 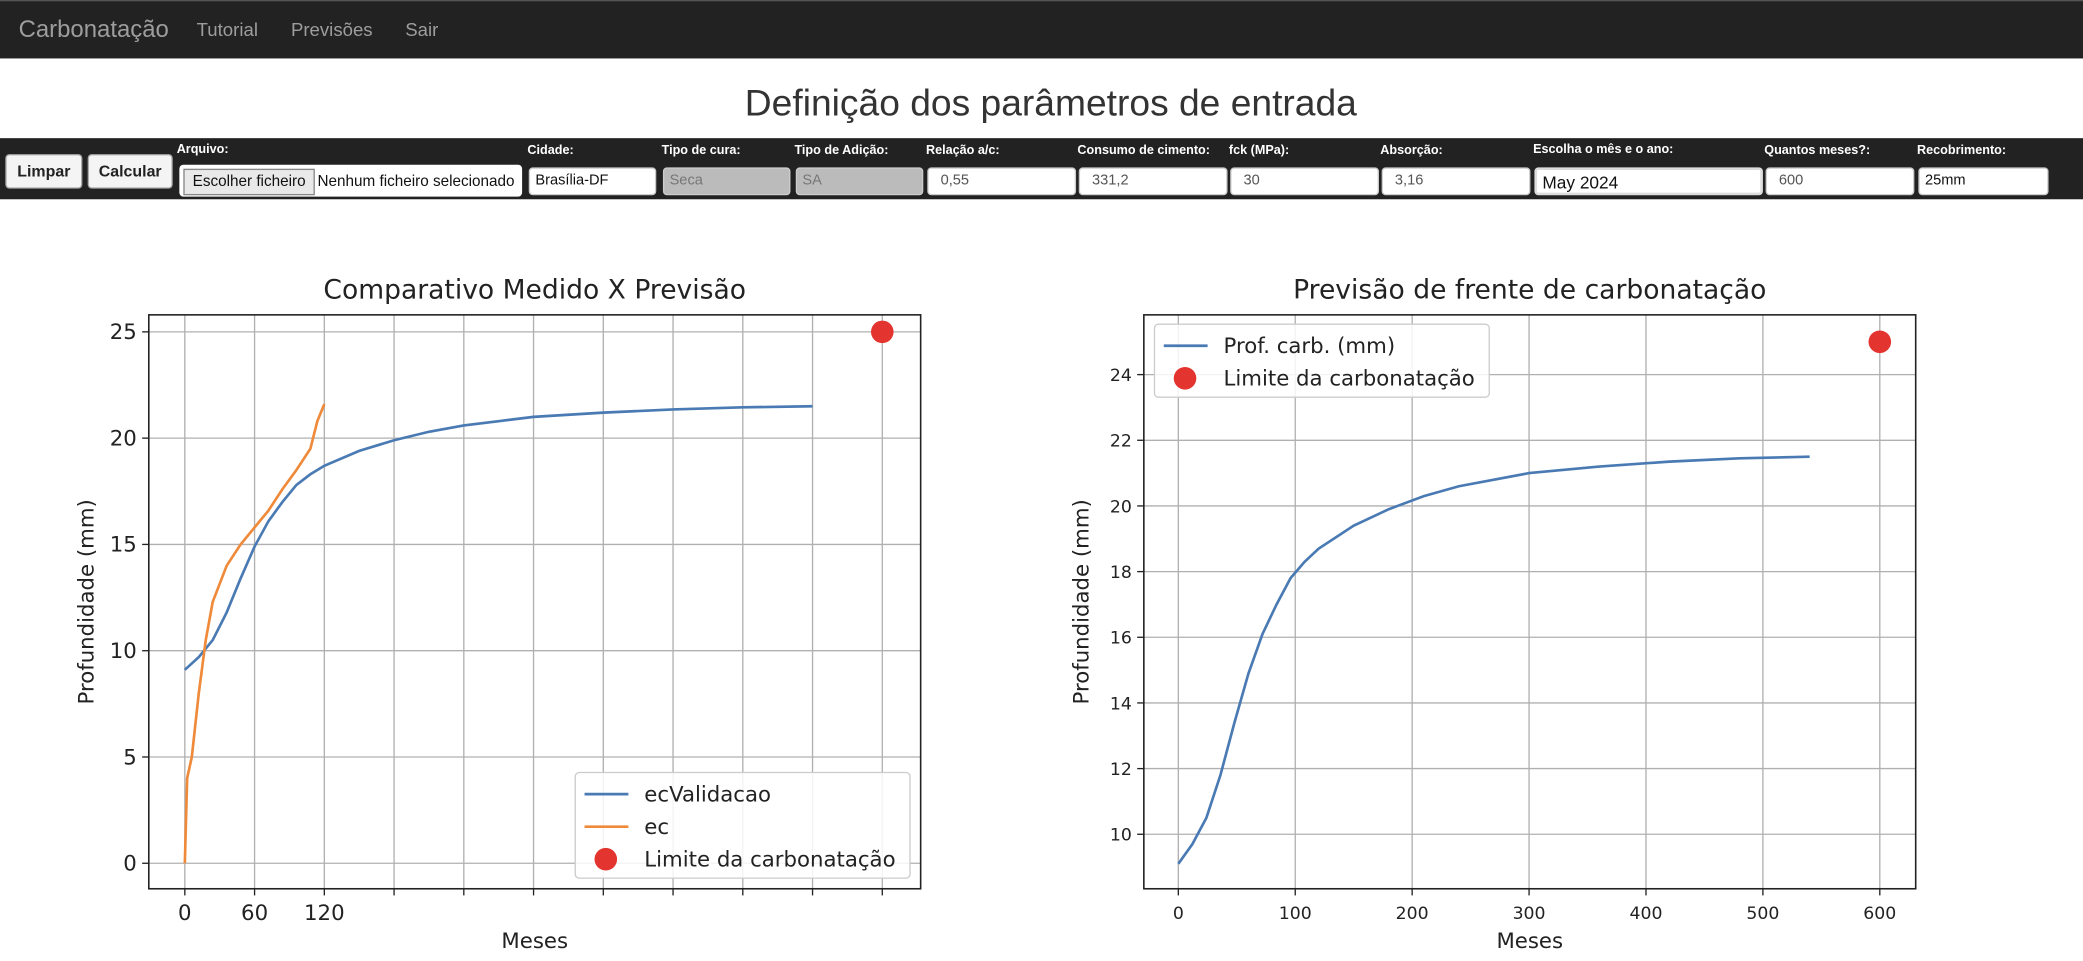 What do you see at coordinates (331, 29) in the screenshot?
I see `nav-link: Previsões` at bounding box center [331, 29].